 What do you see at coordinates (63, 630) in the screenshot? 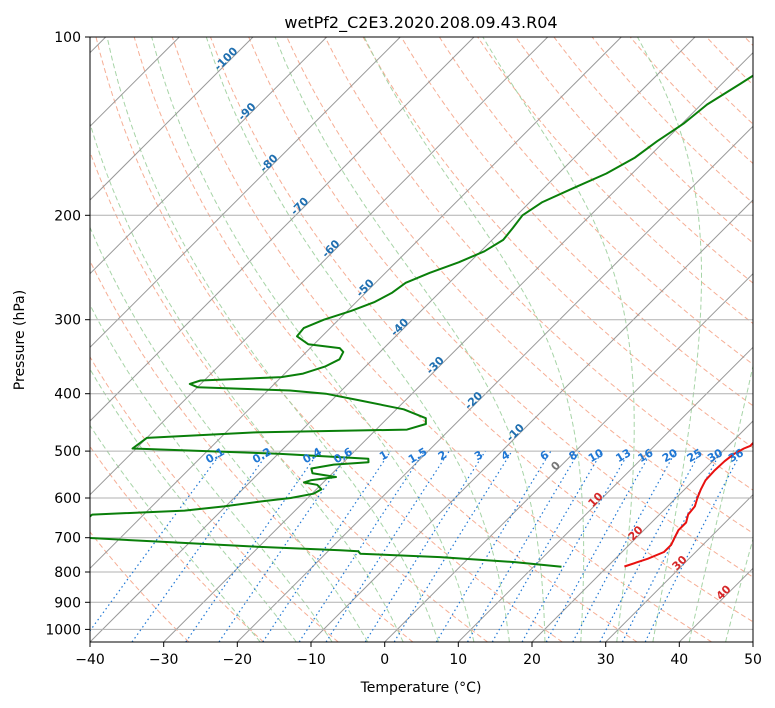
I see `y-tick-label-0: 1000` at bounding box center [63, 630].